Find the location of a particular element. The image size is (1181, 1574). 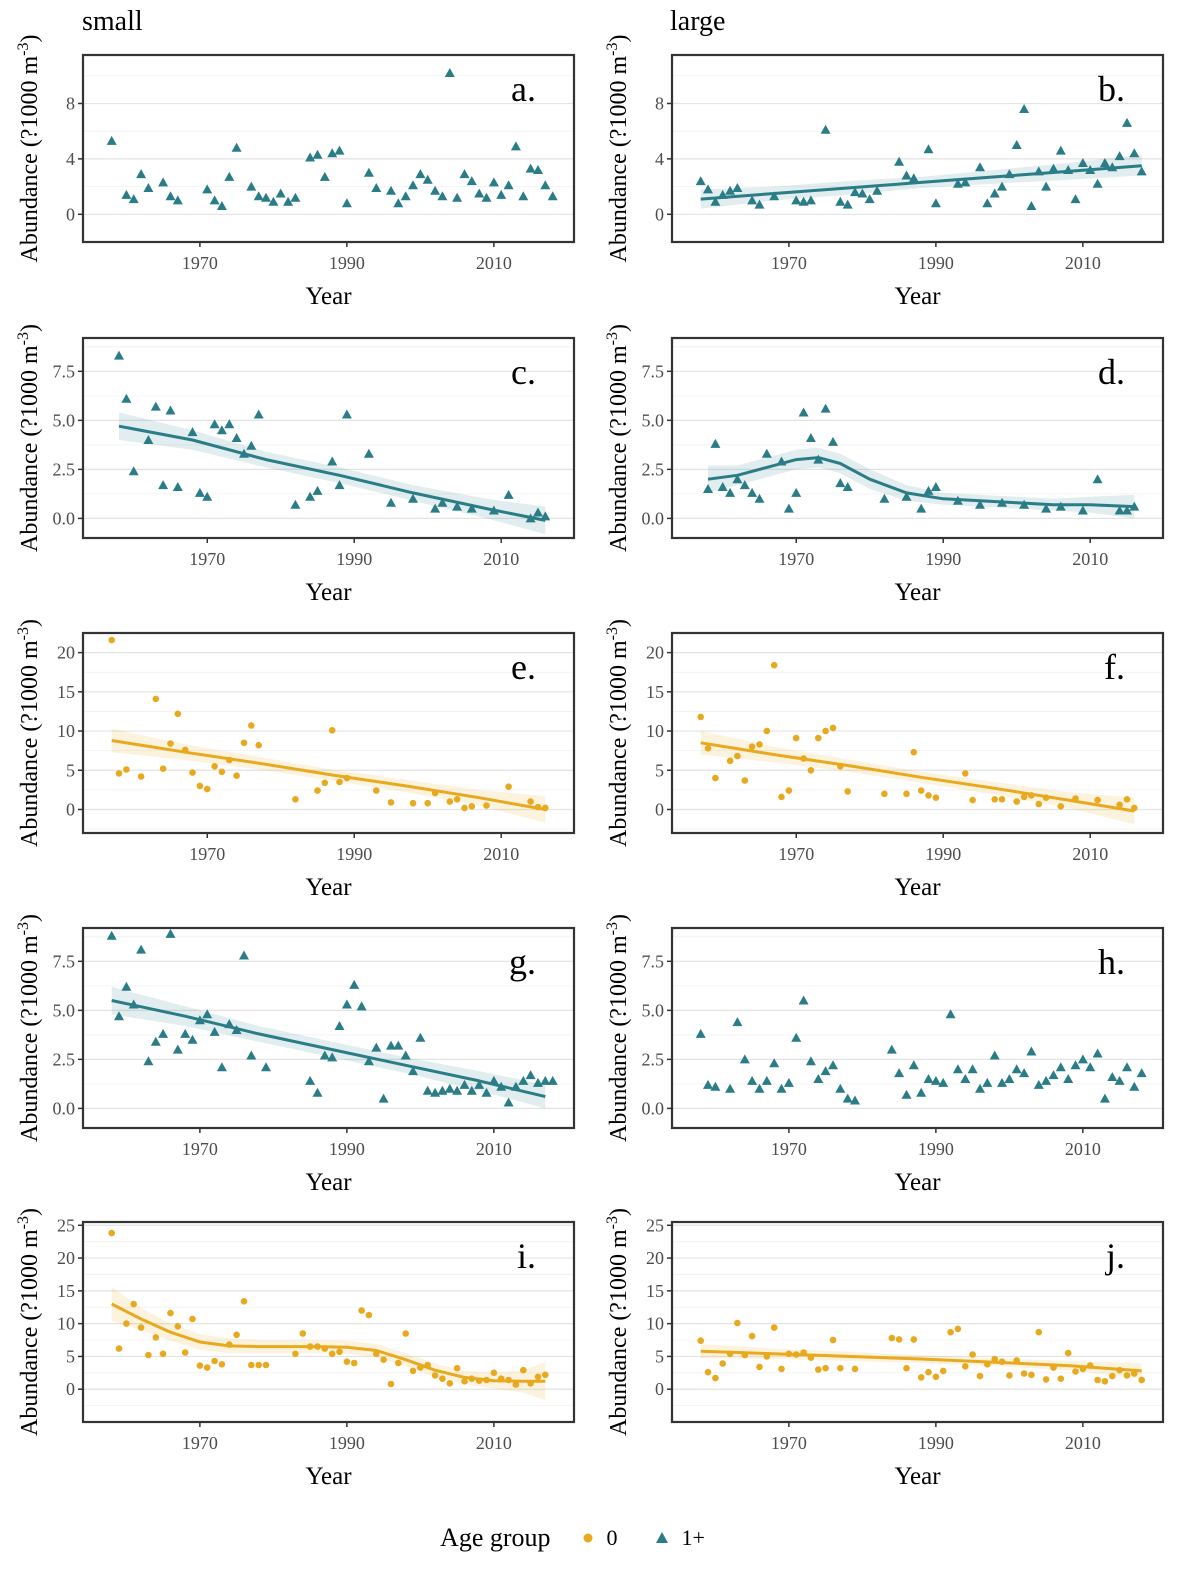

y-tick-label: 20 is located at coordinates (66, 653).